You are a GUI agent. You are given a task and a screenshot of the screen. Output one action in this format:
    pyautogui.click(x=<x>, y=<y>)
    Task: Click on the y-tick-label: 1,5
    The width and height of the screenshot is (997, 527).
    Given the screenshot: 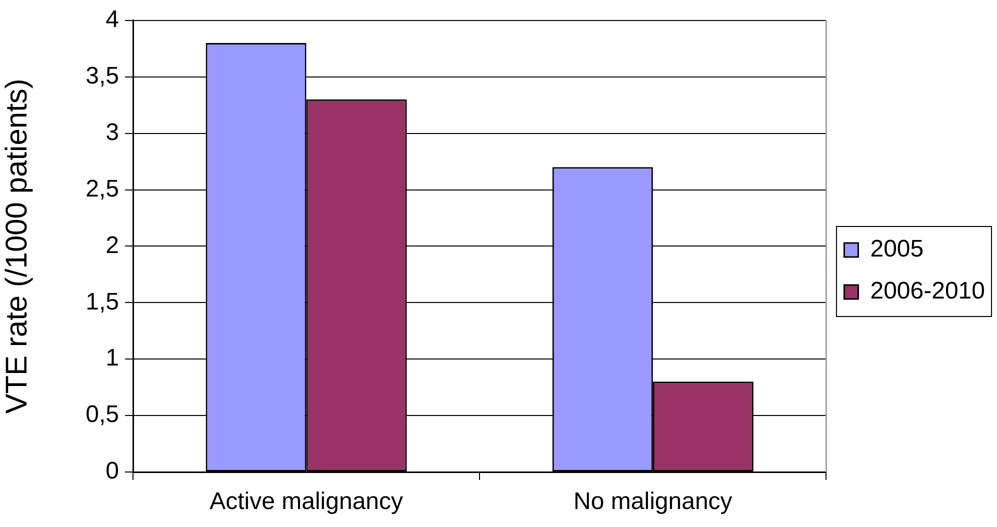 What is the action you would take?
    pyautogui.click(x=102, y=302)
    